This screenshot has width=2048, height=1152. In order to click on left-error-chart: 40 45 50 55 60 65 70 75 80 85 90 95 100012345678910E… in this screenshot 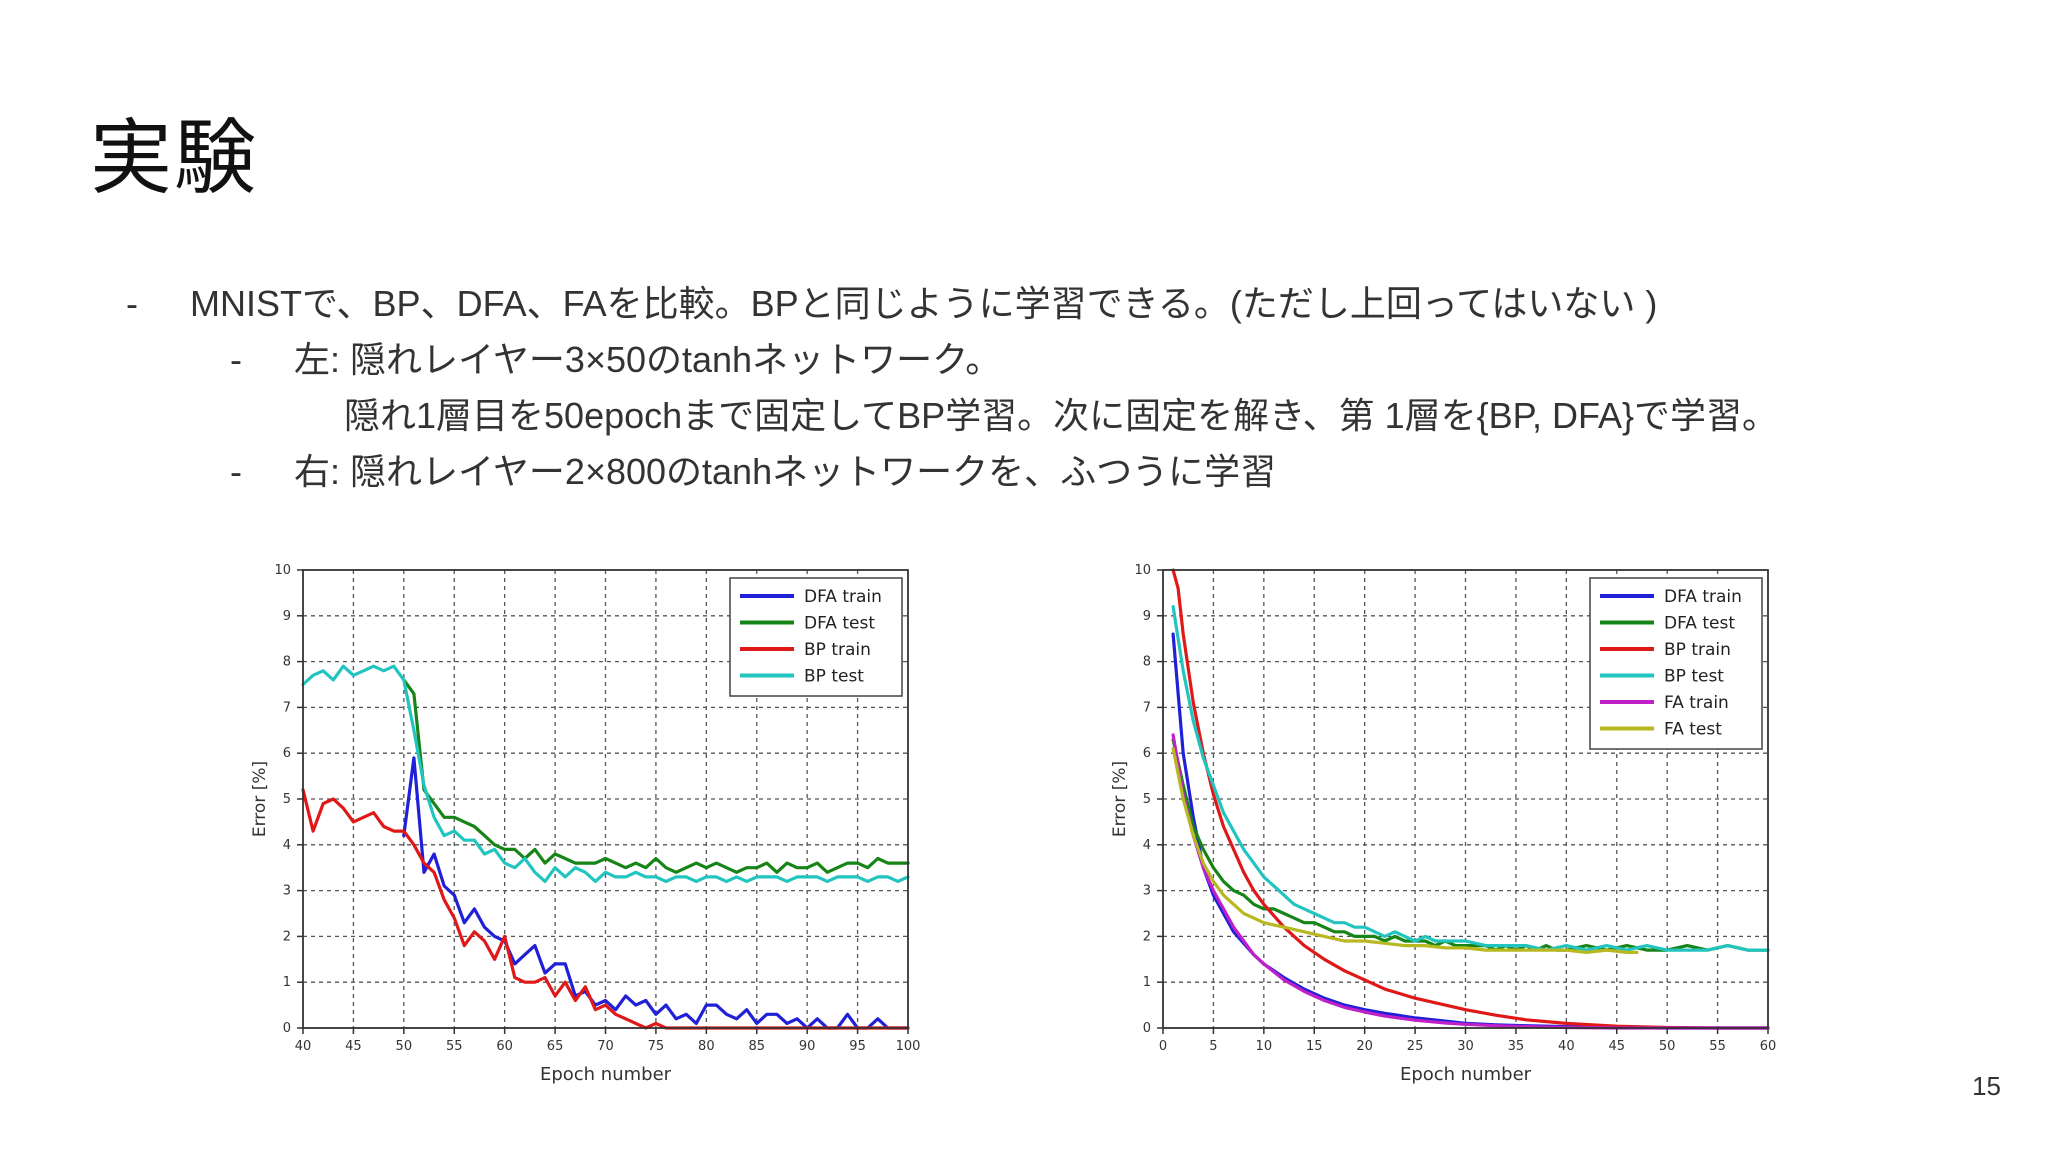, I will do `click(585, 824)`.